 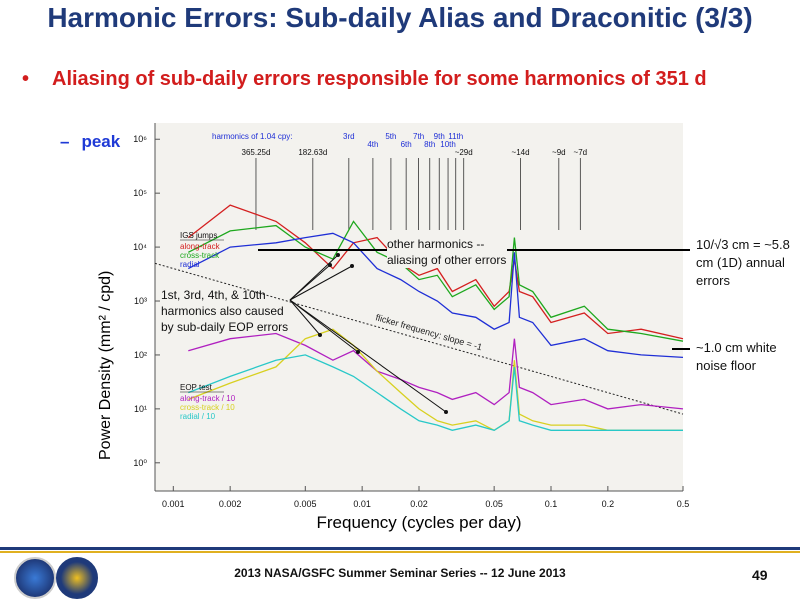 I want to click on dash-icon: –, so click(x=65, y=141).